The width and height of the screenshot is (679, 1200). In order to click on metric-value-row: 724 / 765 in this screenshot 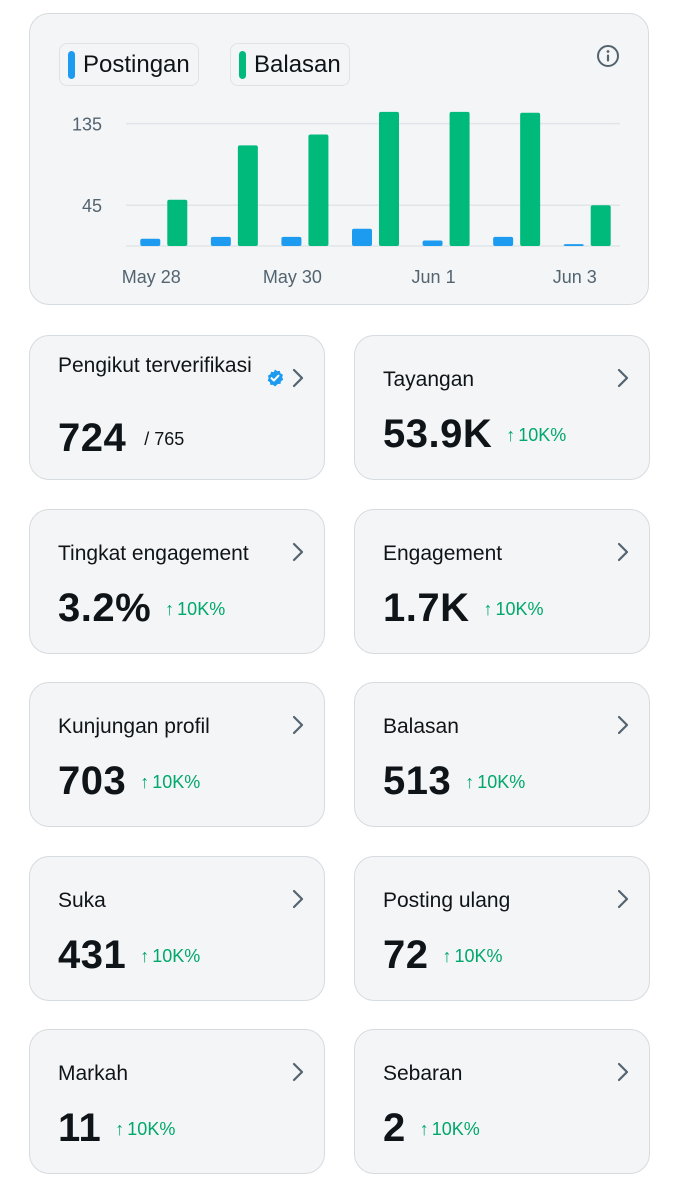, I will do `click(121, 438)`.